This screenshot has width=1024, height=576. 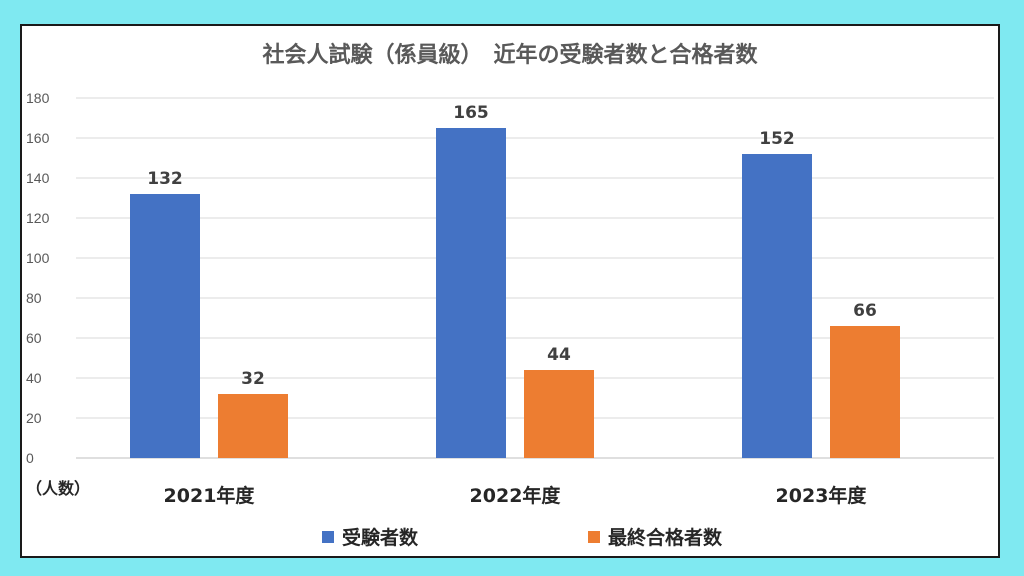 I want to click on y-tick-label: 60, so click(x=34, y=338).